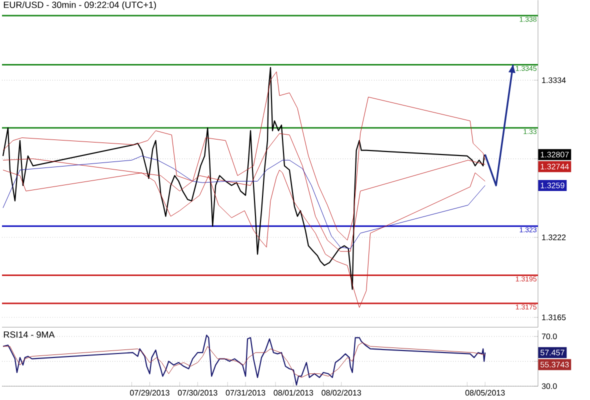  What do you see at coordinates (554, 155) in the screenshot?
I see `text: 1.32807` at bounding box center [554, 155].